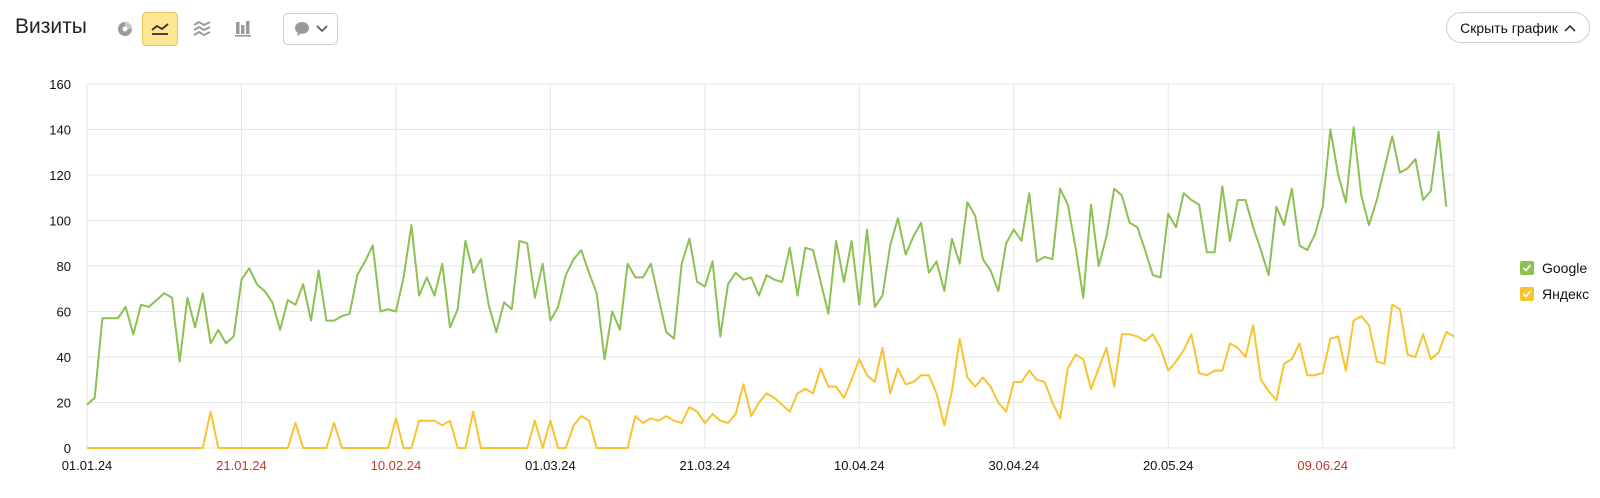 The height and width of the screenshot is (498, 1600). I want to click on legend-item-yandex: Яндекс, so click(1554, 294).